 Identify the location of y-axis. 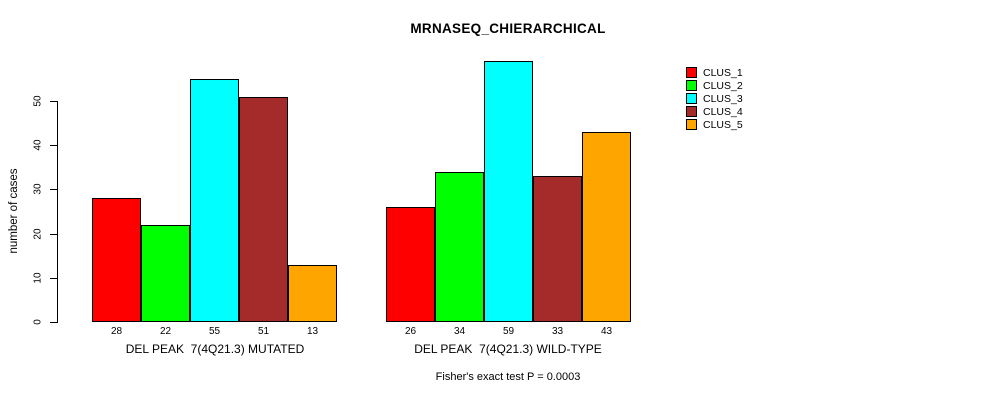
(57, 212).